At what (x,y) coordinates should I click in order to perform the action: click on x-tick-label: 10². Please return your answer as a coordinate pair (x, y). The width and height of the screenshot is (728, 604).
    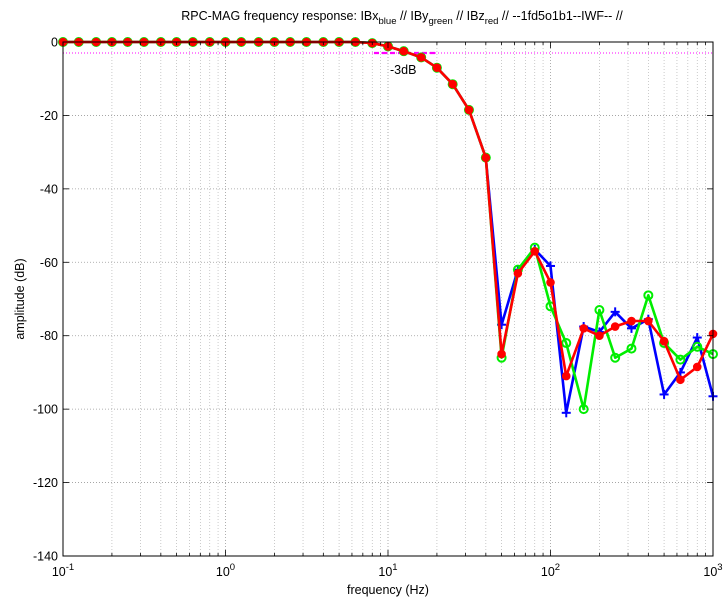
    Looking at the image, I should click on (550, 570).